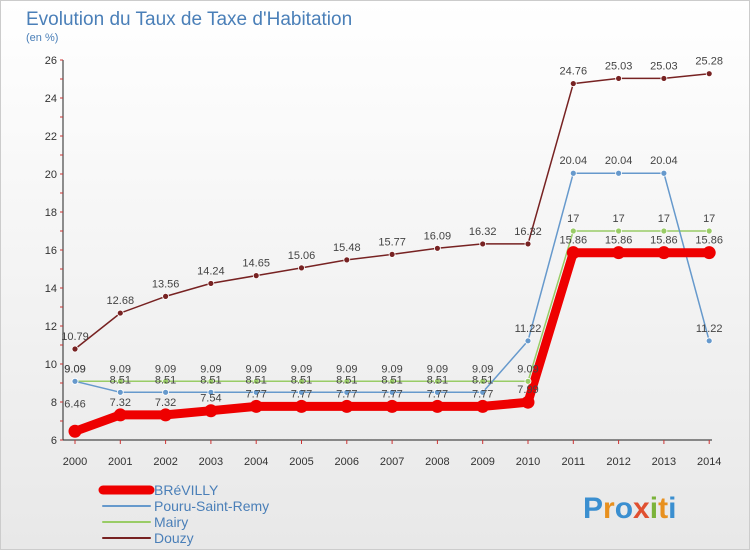 The width and height of the screenshot is (750, 550). I want to click on y-tick-label: 12, so click(51, 327).